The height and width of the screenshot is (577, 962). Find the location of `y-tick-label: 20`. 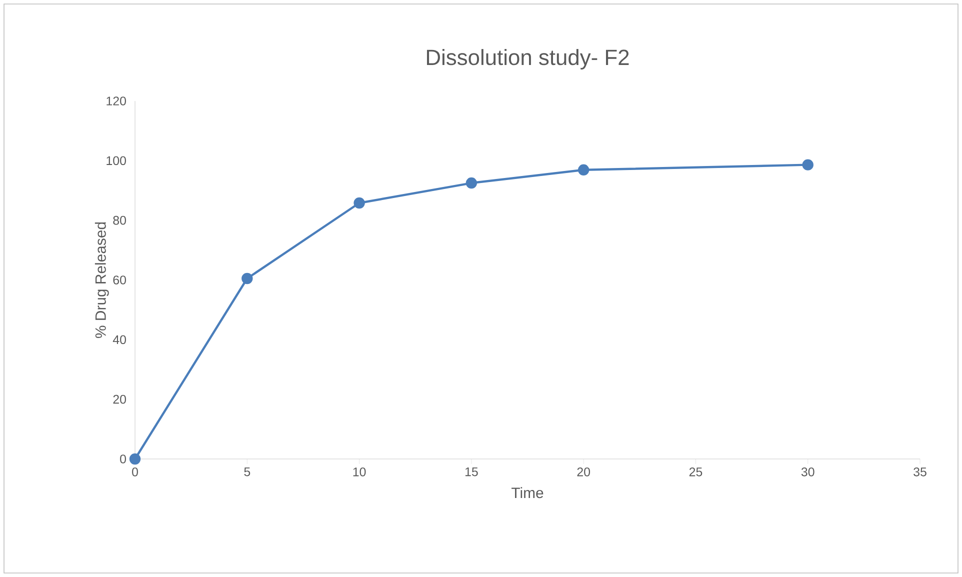

y-tick-label: 20 is located at coordinates (119, 399).